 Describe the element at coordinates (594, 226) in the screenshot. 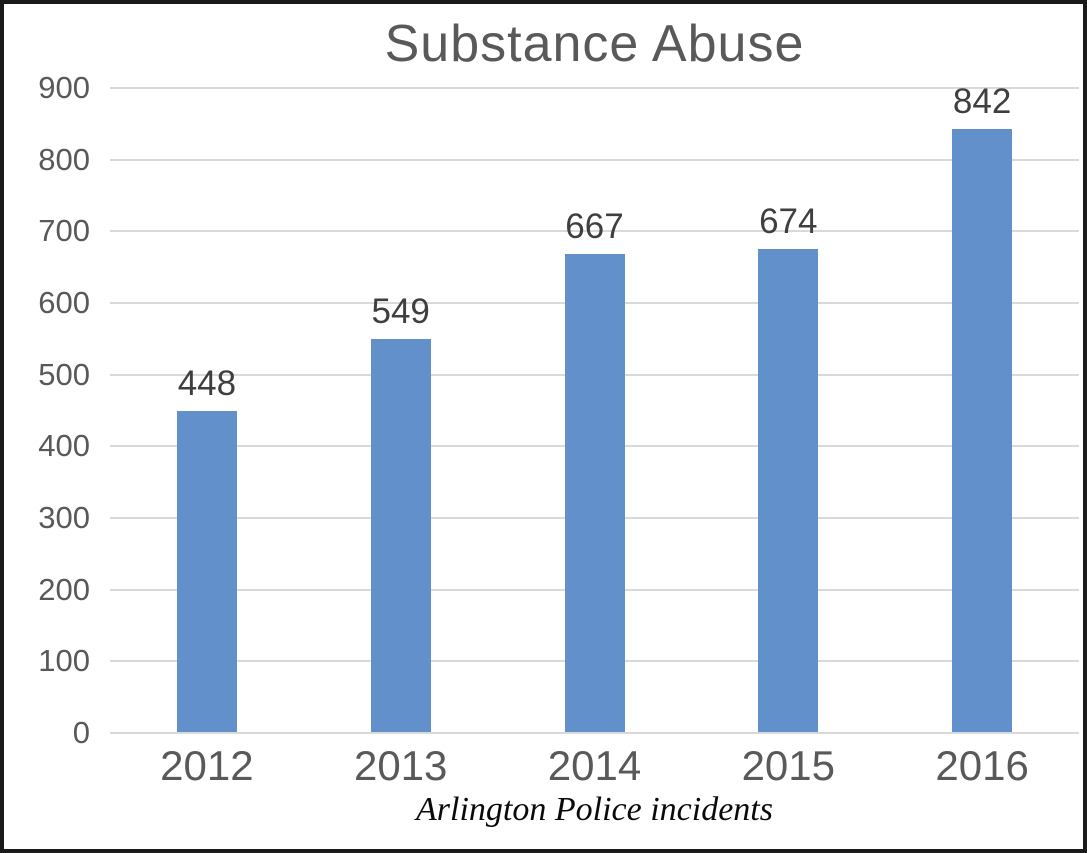

I see `bar-value-label-2014: 667` at that location.